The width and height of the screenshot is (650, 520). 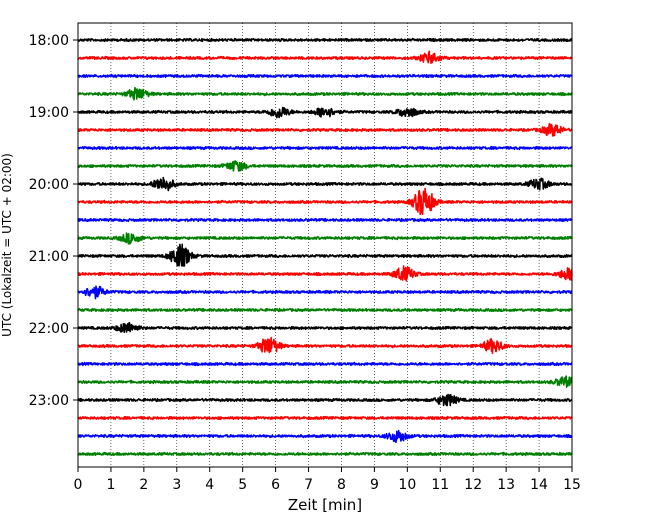 What do you see at coordinates (275, 485) in the screenshot?
I see `x-tick-label: 6` at bounding box center [275, 485].